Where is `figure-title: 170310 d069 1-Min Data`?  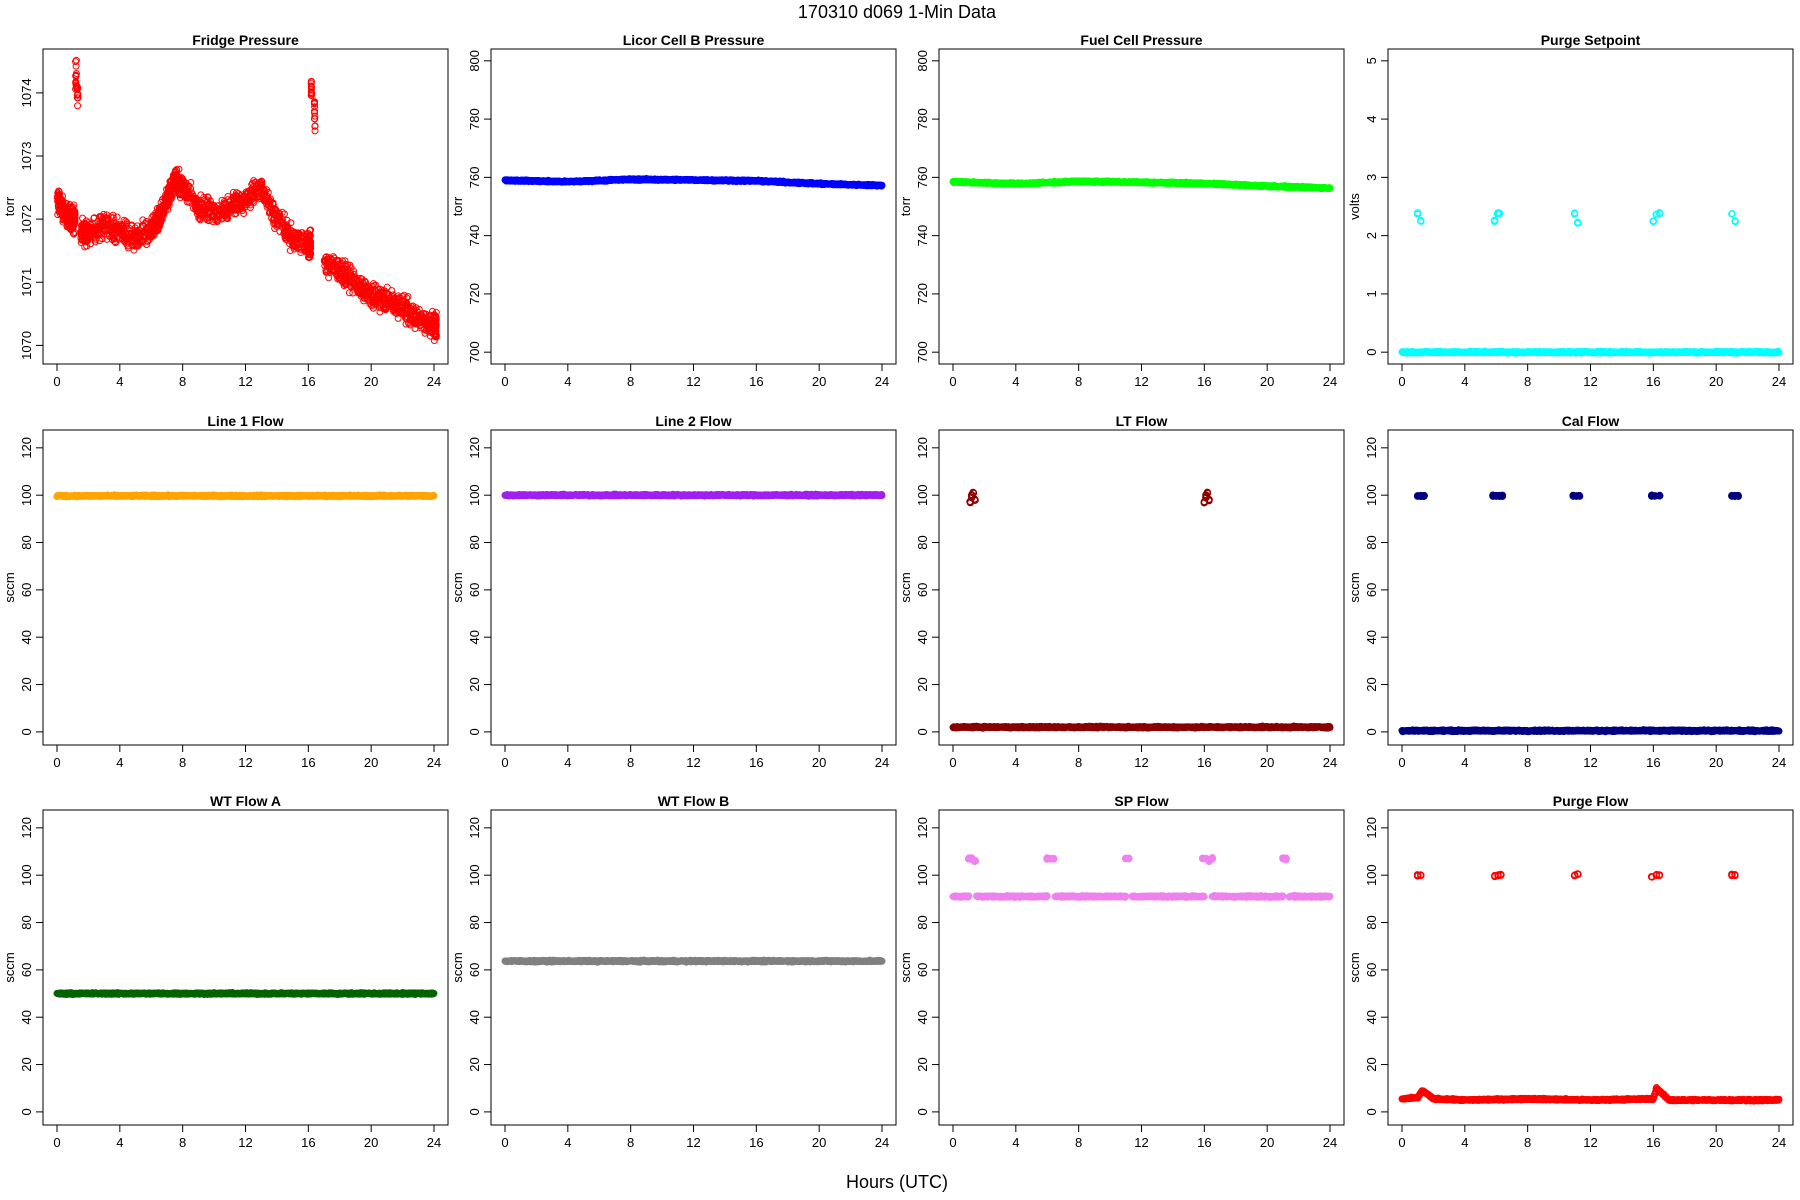 figure-title: 170310 d069 1-Min Data is located at coordinates (897, 12).